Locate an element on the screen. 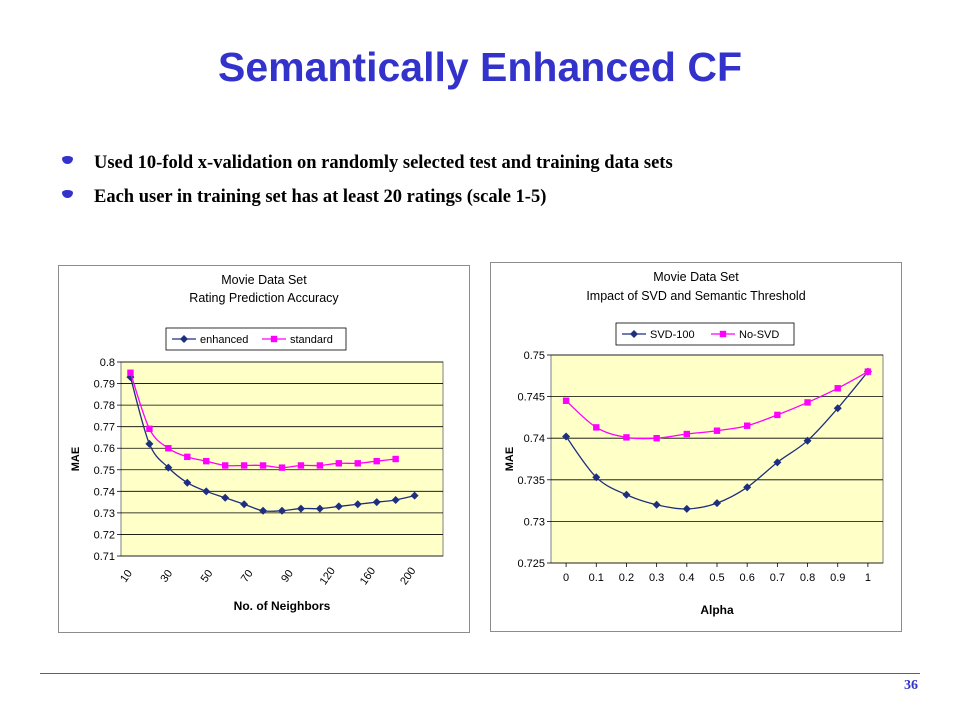 The image size is (960, 720). chart-legend: SVD-100 No-SVD is located at coordinates (705, 334).